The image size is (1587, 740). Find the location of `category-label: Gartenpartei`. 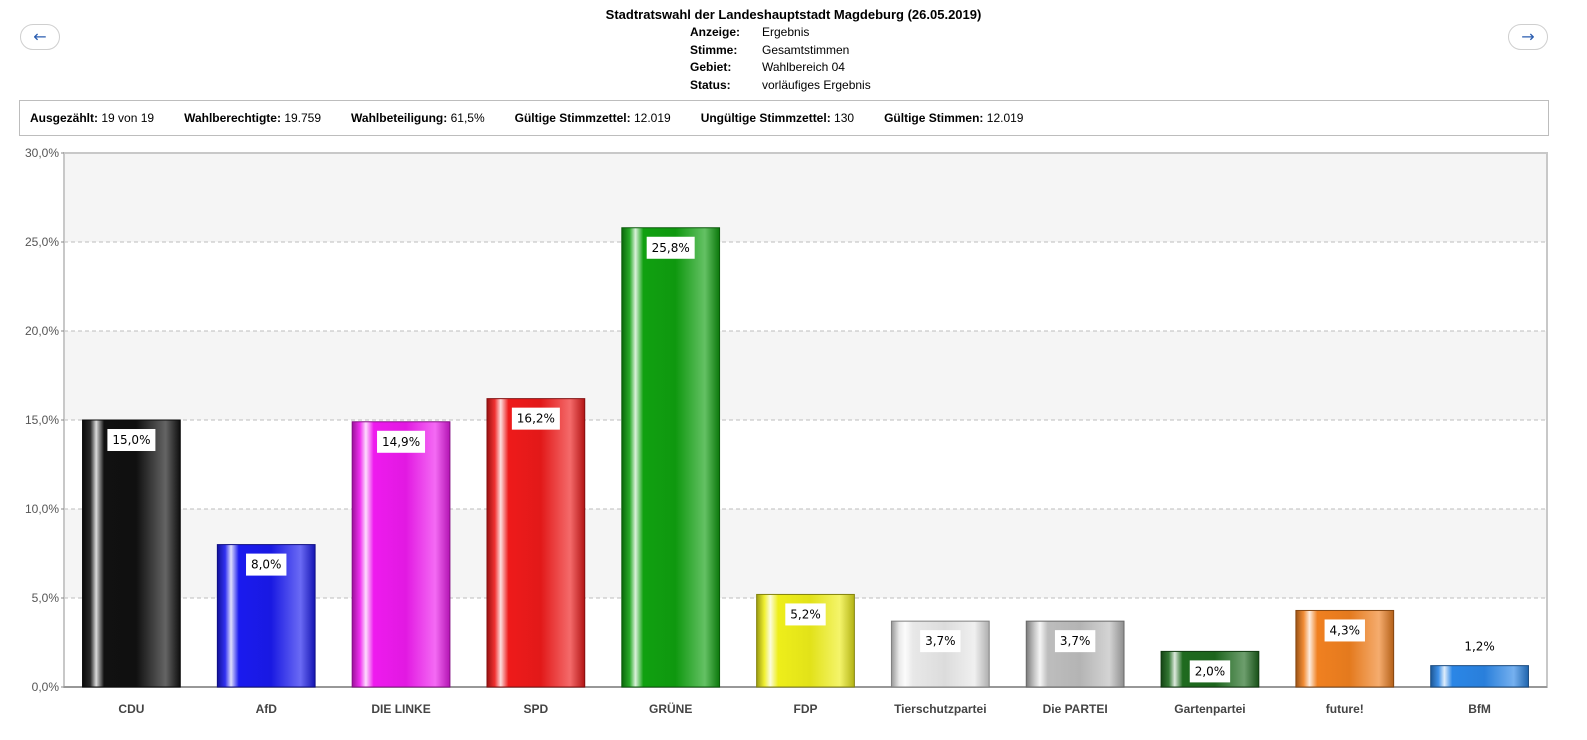

category-label: Gartenpartei is located at coordinates (1209, 709).